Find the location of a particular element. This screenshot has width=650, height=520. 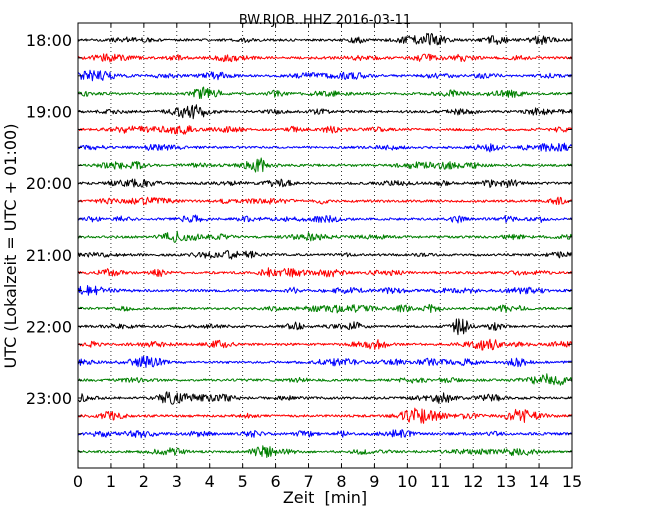

y-tick-labels: 18:00 19:00 20:00 21:00 22:00 23:00 is located at coordinates (49, 219).